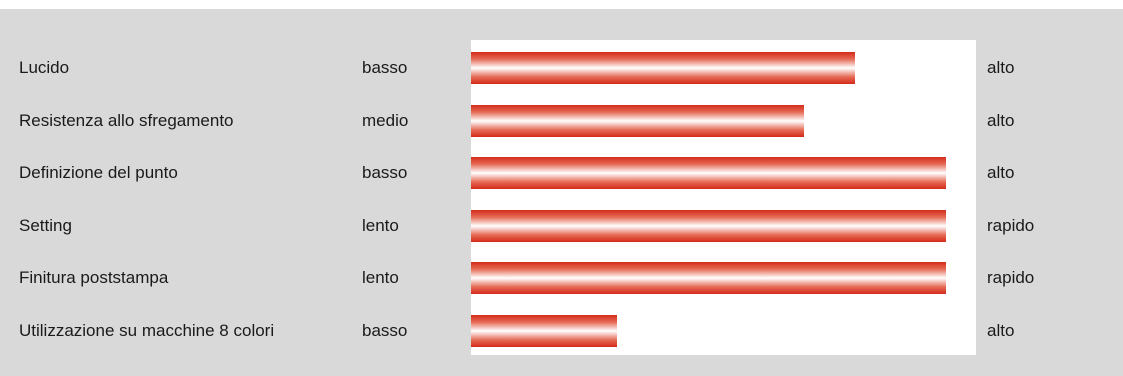  Describe the element at coordinates (126, 120) in the screenshot. I see `row-label: Resistenza allo sfregamento` at that location.